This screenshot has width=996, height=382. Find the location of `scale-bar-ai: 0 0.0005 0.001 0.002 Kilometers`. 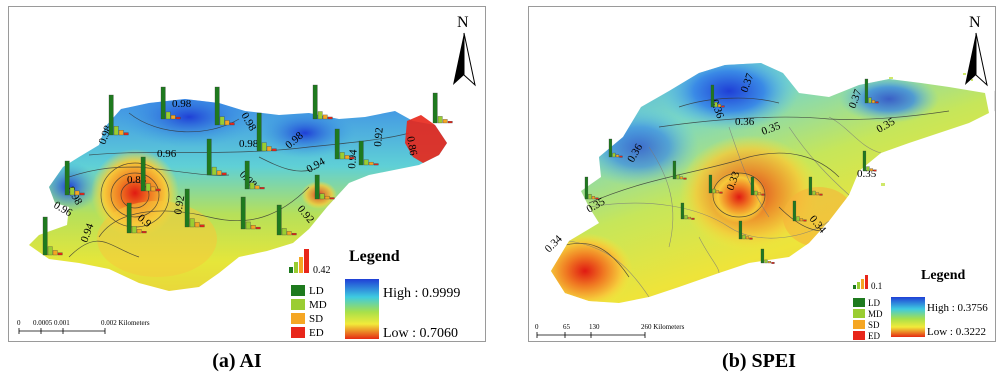

scale-bar-ai: 0 0.0005 0.001 0.002 Kilometers is located at coordinates (83, 326).